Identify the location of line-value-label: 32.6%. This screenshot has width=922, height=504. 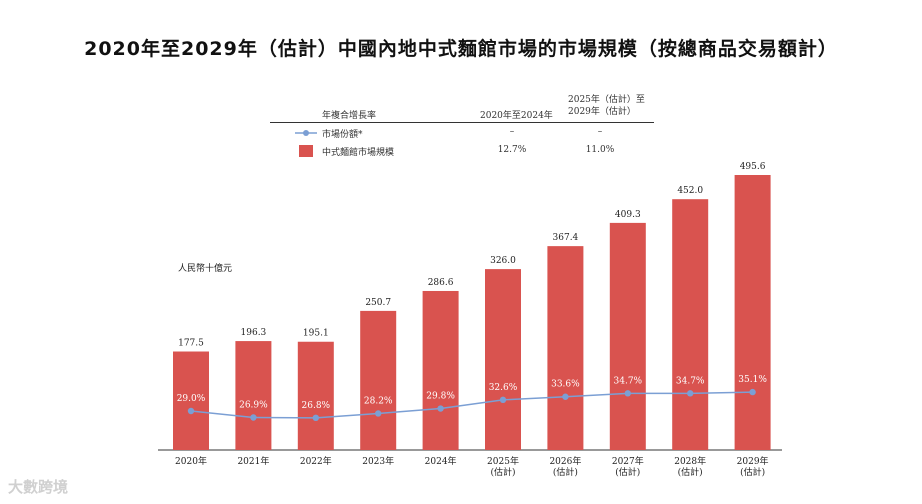
(503, 388).